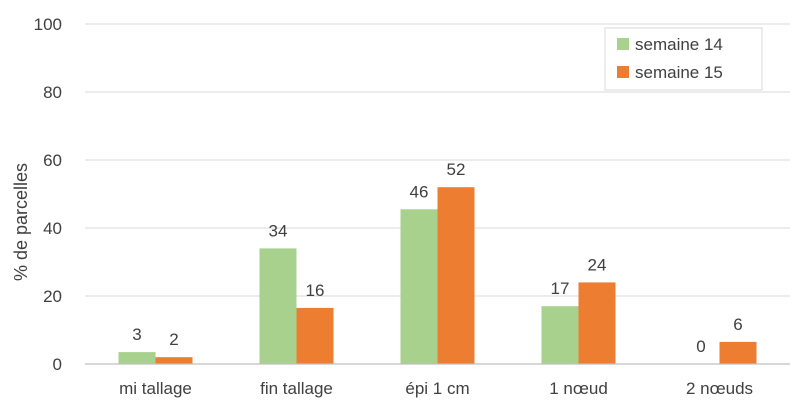  What do you see at coordinates (315, 290) in the screenshot?
I see `data-label: 16` at bounding box center [315, 290].